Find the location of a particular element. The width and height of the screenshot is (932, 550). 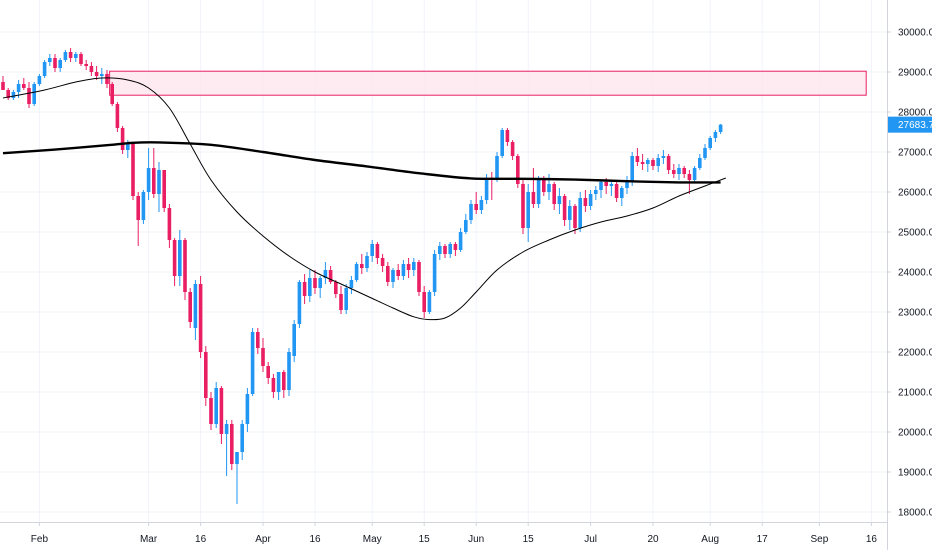

price-axis-label: 20000.0 is located at coordinates (915, 433).